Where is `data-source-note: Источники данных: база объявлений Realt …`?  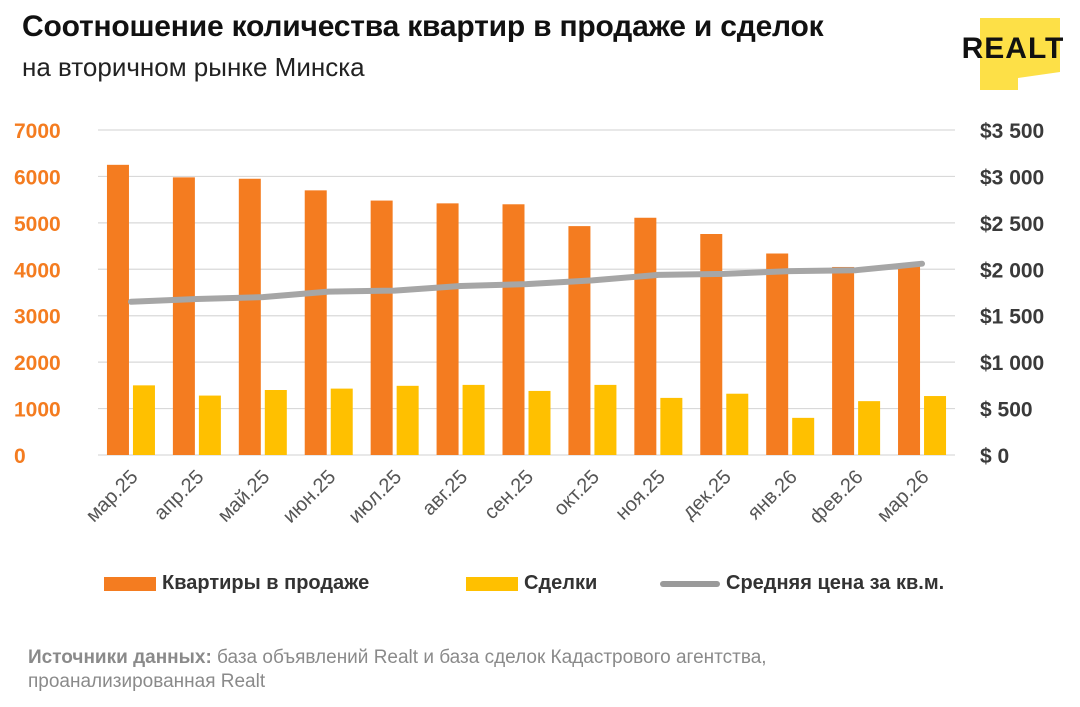 data-source-note: Источники данных: база объявлений Realt … is located at coordinates (478, 670).